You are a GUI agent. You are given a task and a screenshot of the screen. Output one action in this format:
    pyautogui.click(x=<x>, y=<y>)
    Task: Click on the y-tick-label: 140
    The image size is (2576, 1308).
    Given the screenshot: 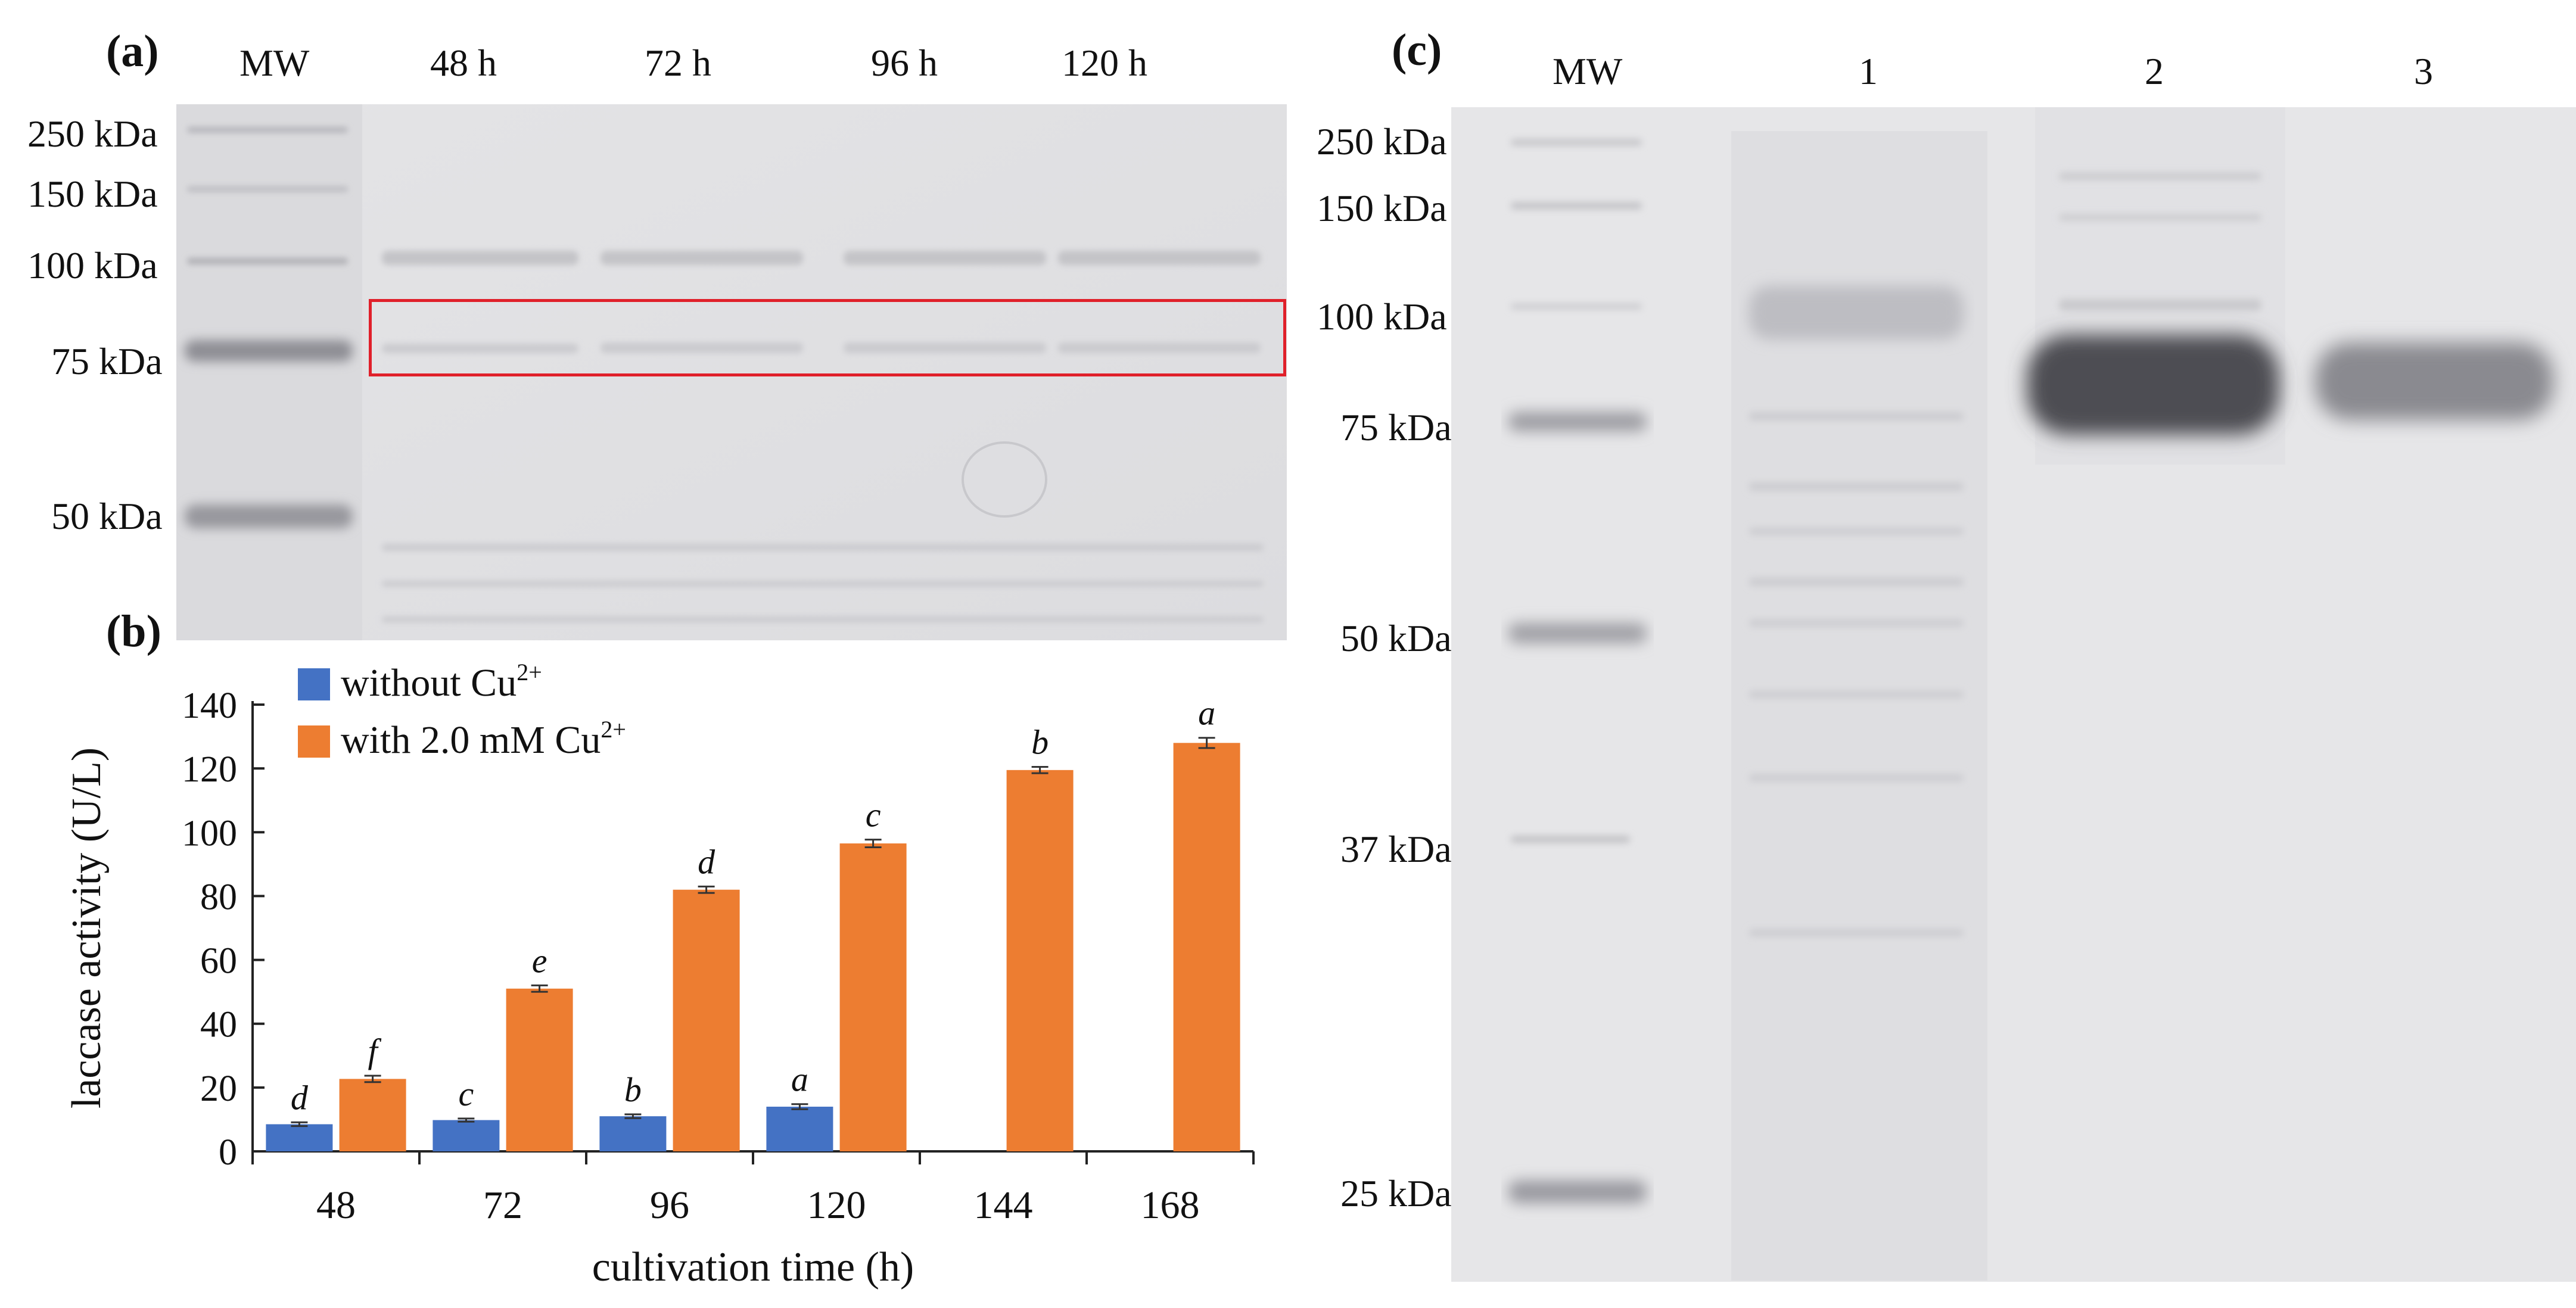 What is the action you would take?
    pyautogui.click(x=209, y=706)
    